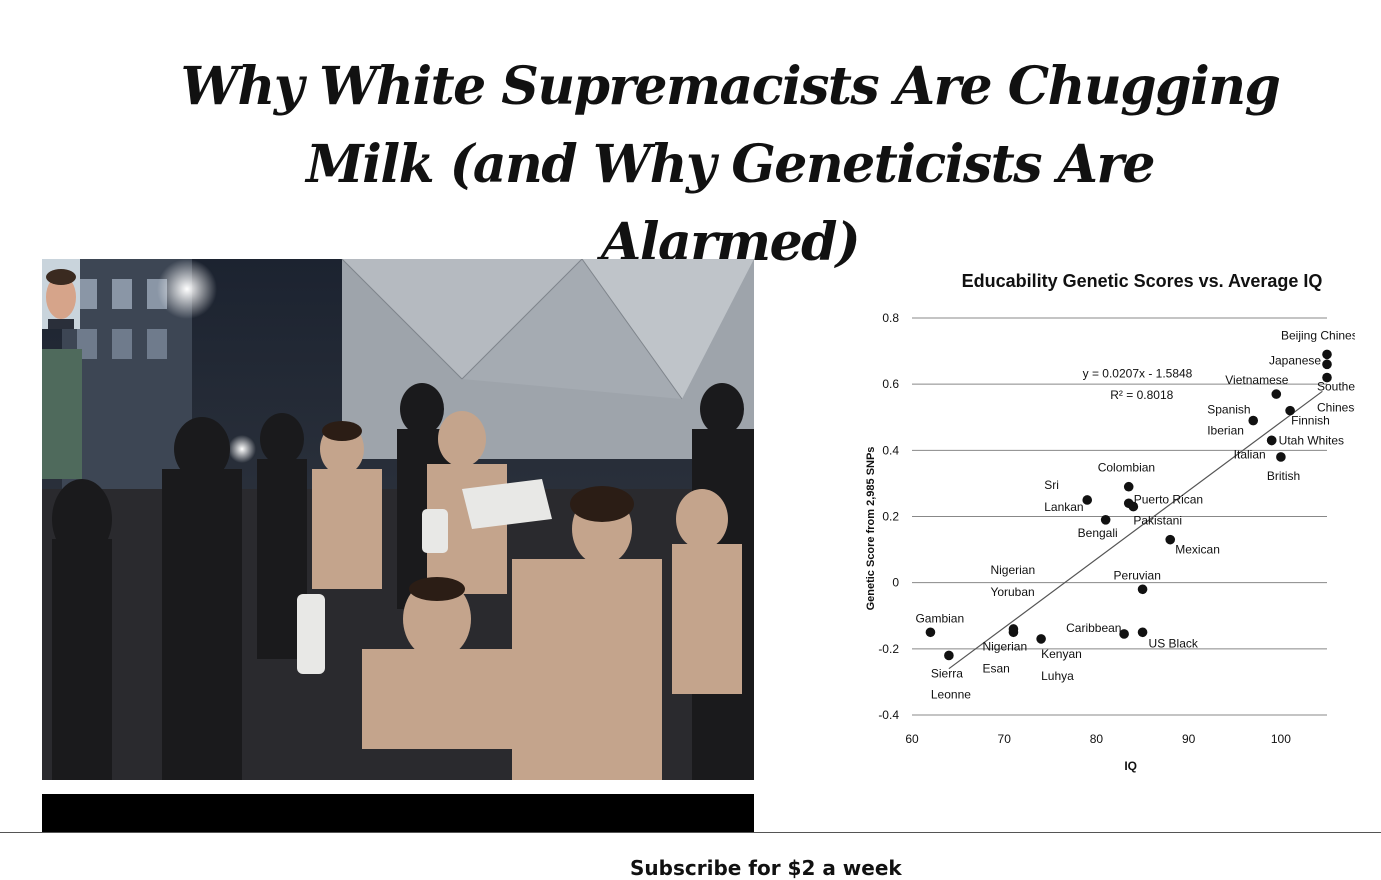  Describe the element at coordinates (1174, 643) in the screenshot. I see `data-point-label: US Black` at that location.